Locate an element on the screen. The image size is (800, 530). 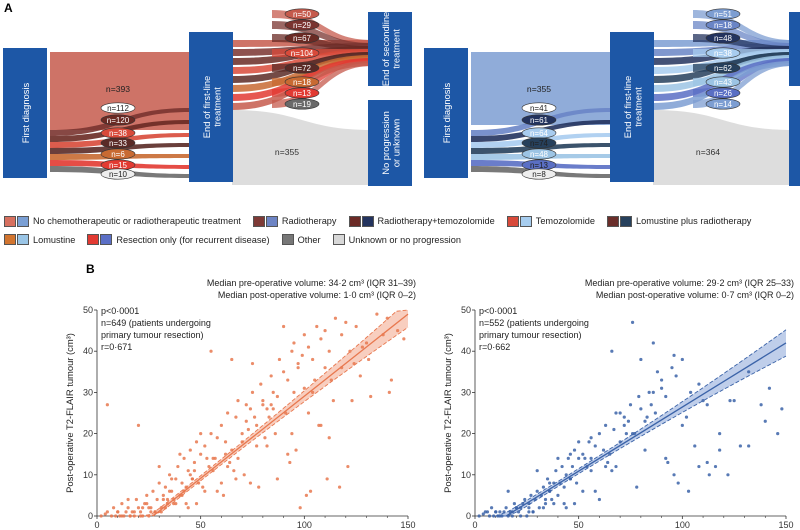
y-tick-label: 0 is located at coordinates (468, 516).